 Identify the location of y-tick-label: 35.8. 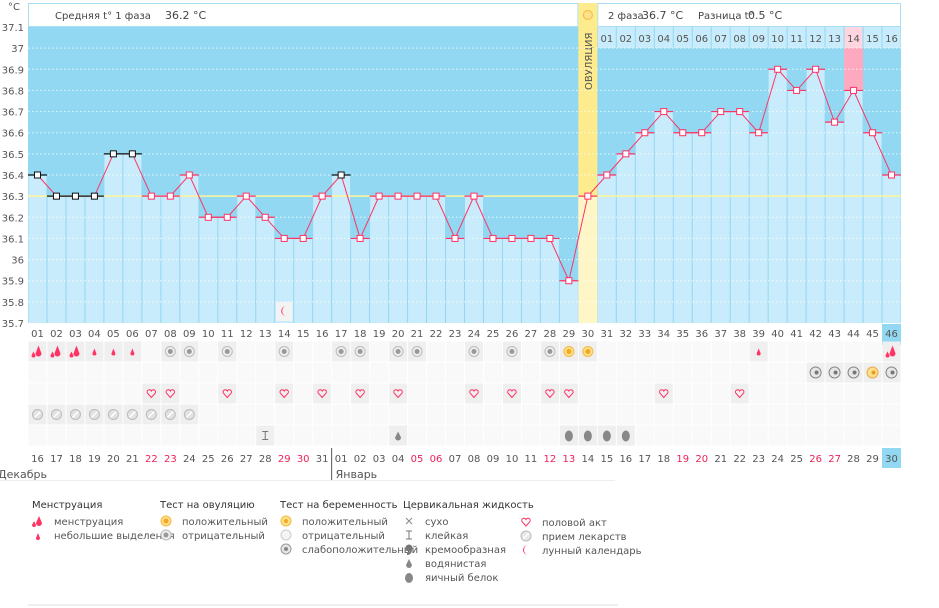
(13, 303).